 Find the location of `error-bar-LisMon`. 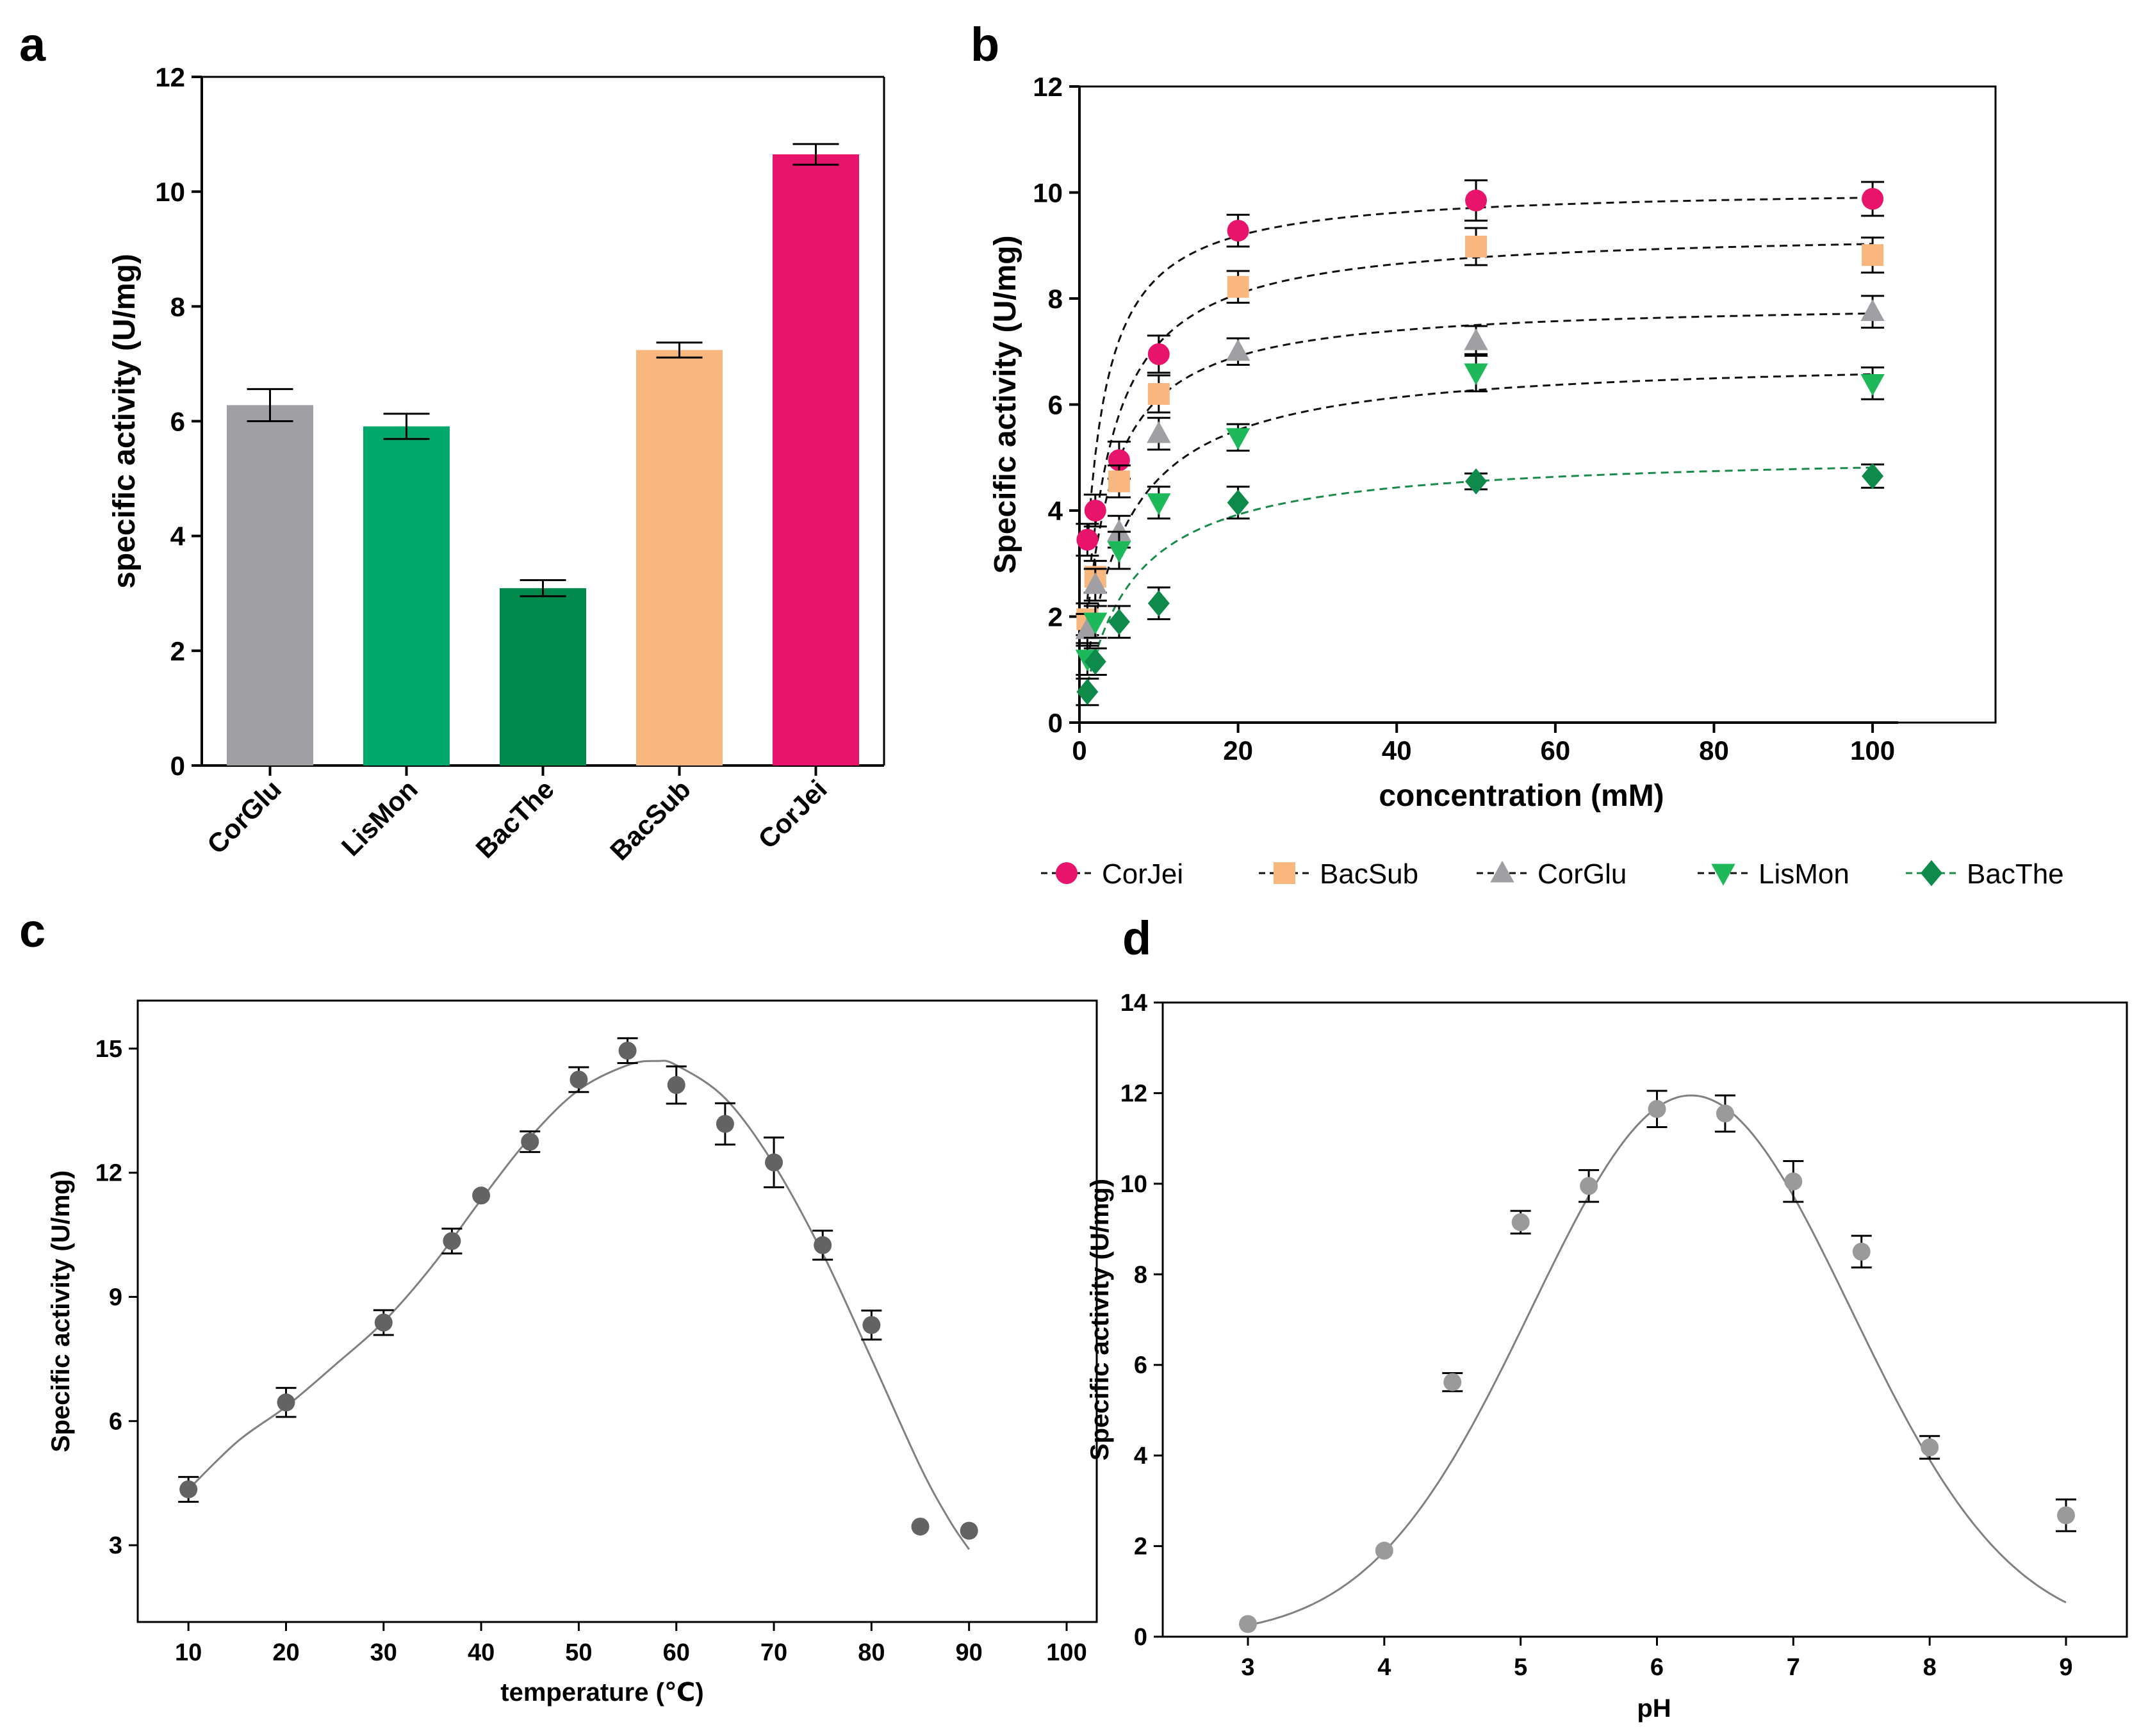

error-bar-LisMon is located at coordinates (407, 426).